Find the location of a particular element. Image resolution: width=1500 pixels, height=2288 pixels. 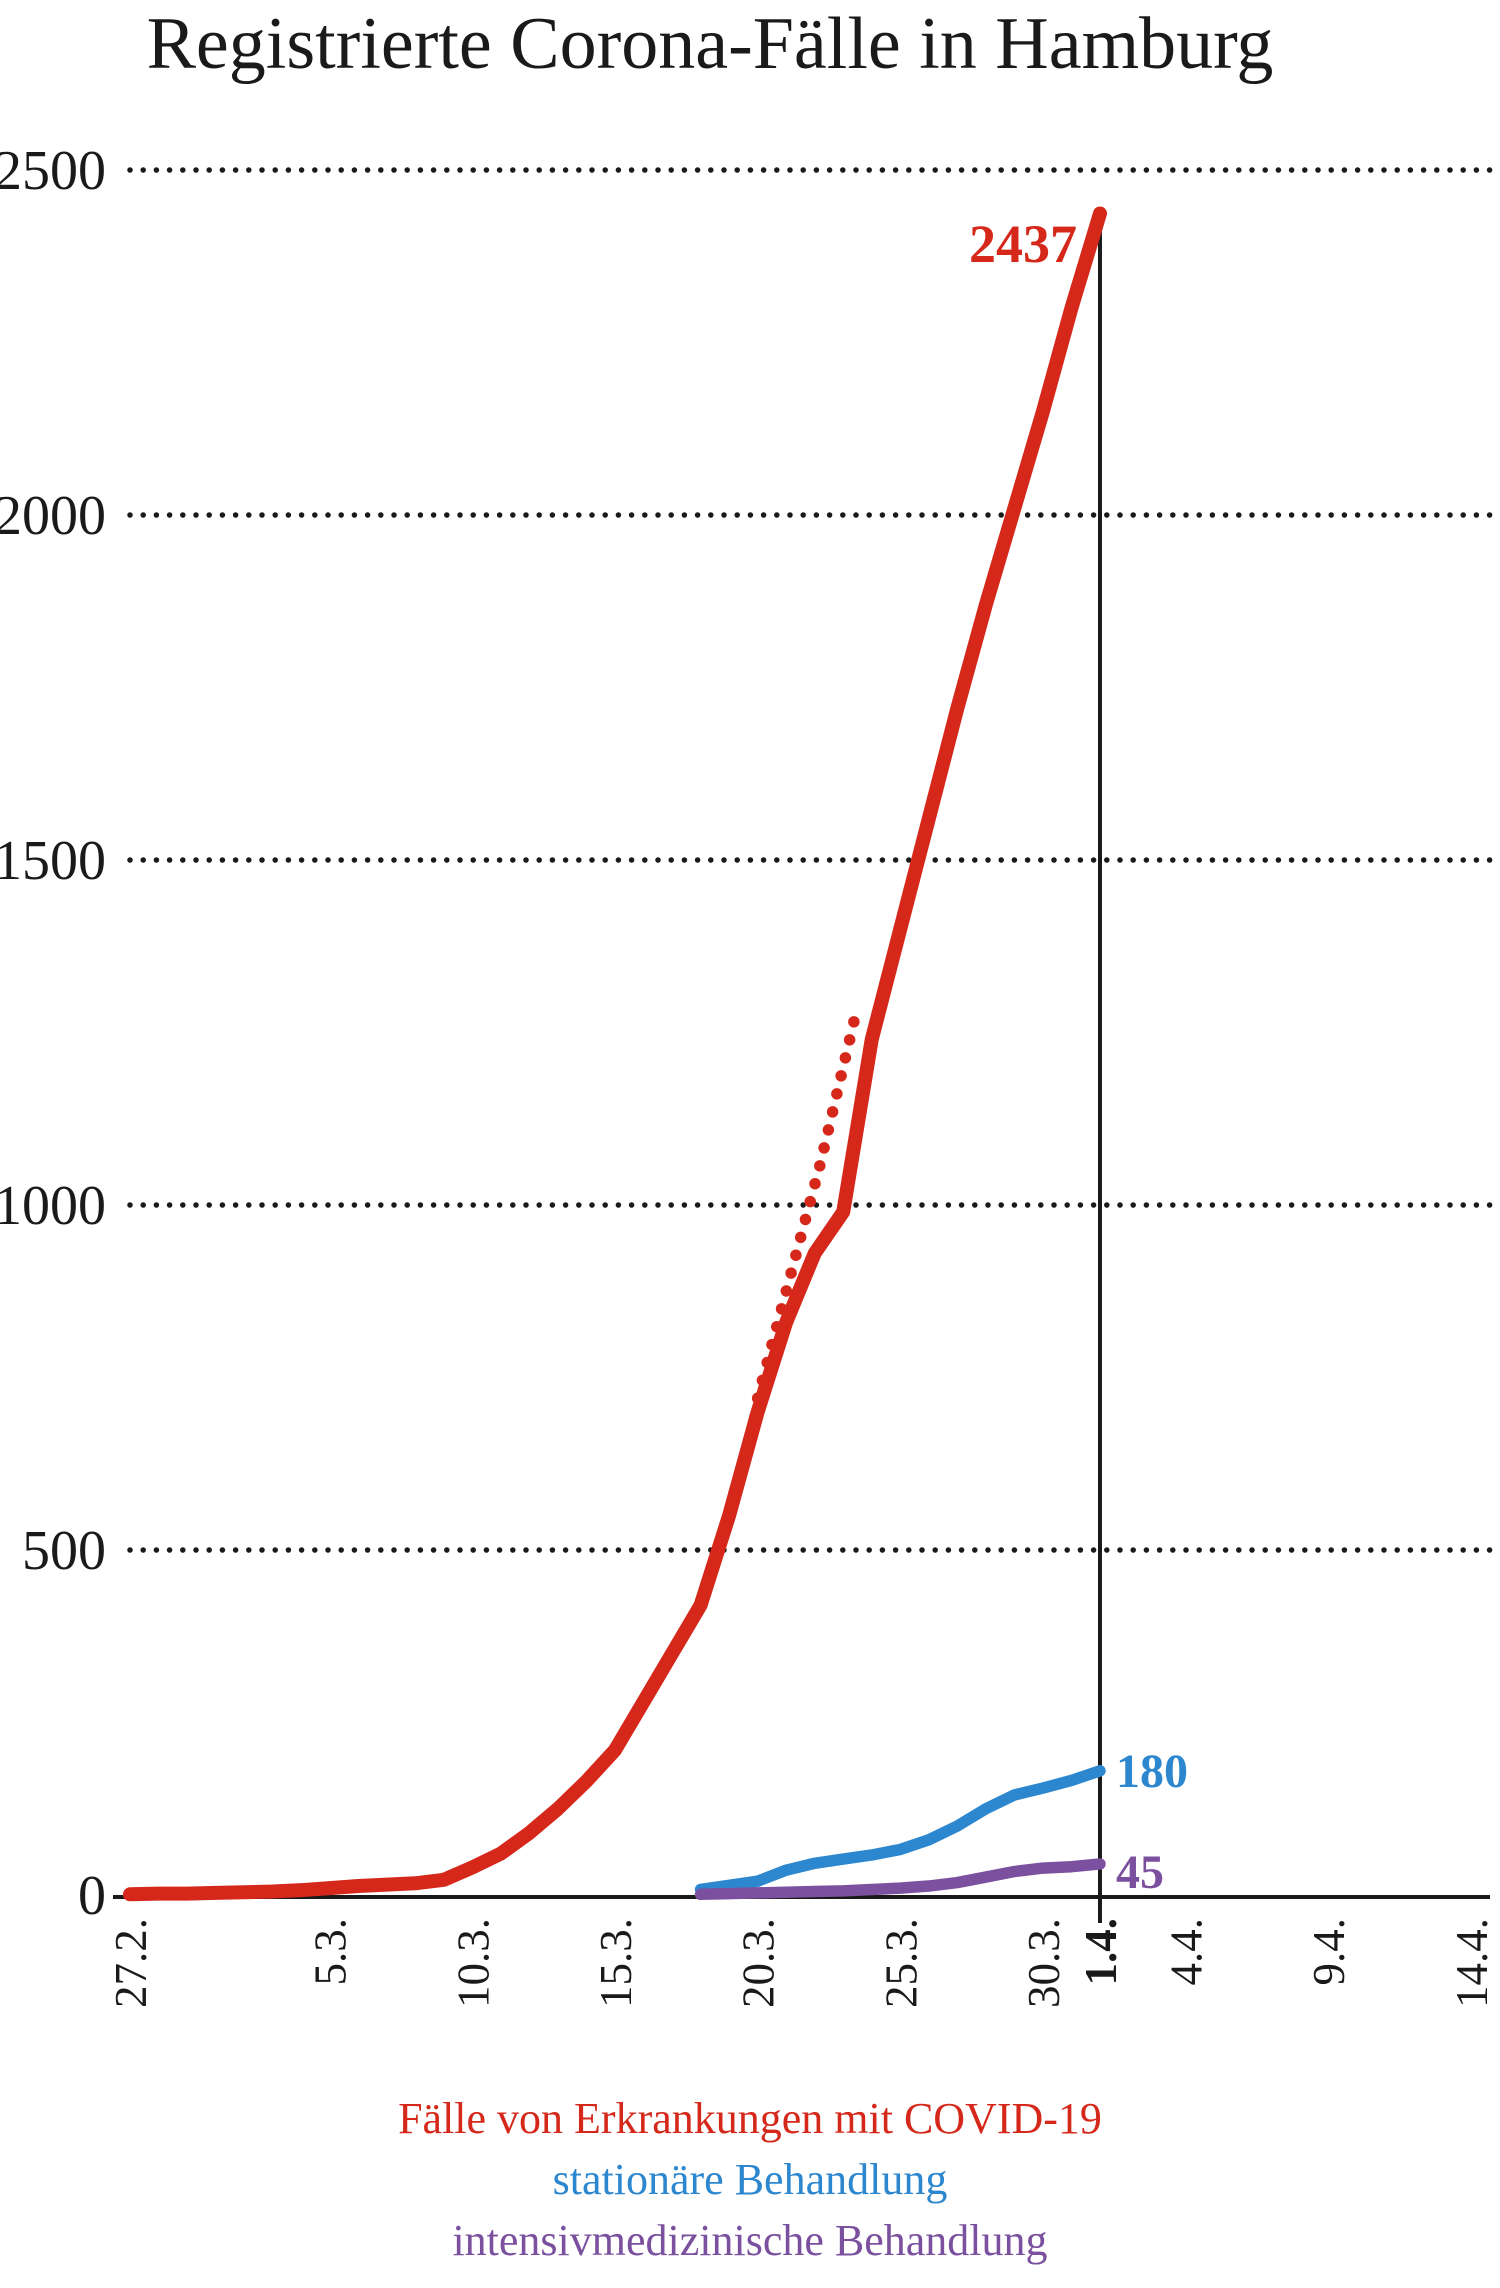

cases-end-label: 2437 is located at coordinates (1023, 244).